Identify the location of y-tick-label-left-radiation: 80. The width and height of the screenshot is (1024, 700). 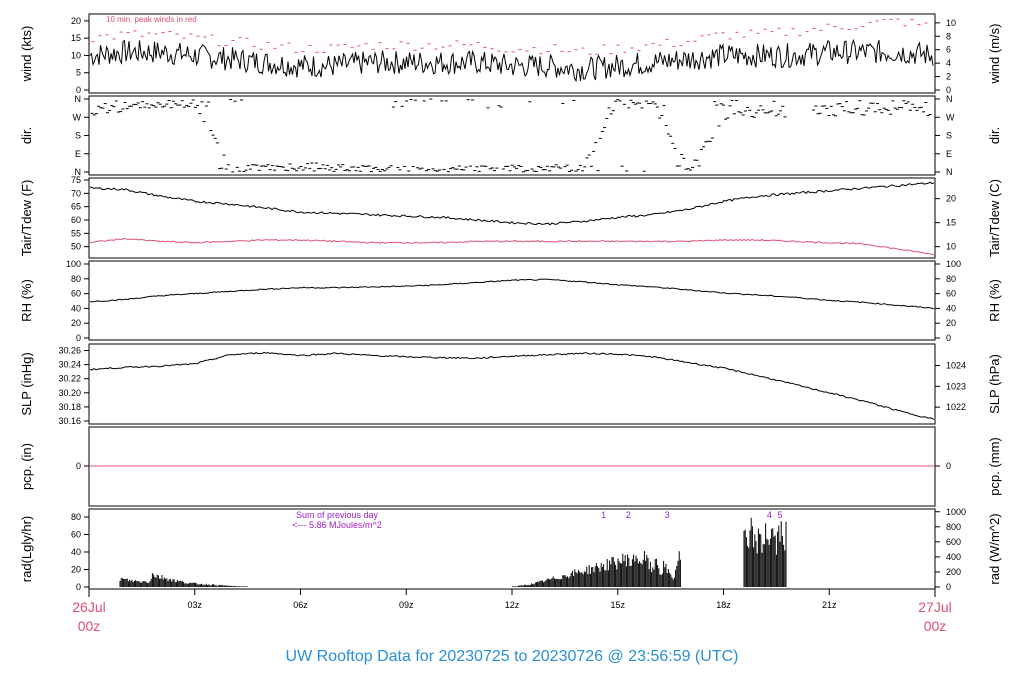
(76, 517).